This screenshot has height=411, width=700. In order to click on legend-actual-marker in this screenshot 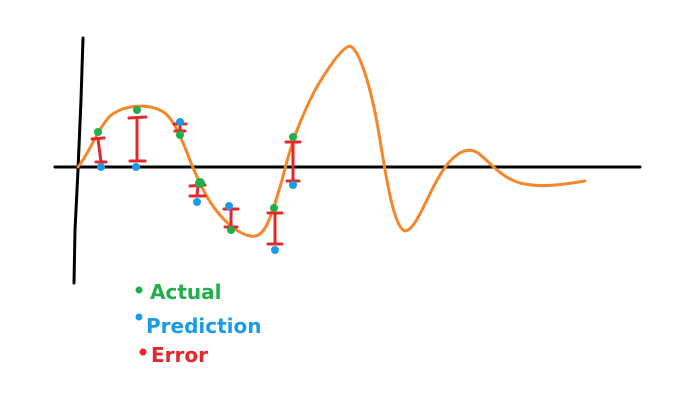, I will do `click(139, 290)`.